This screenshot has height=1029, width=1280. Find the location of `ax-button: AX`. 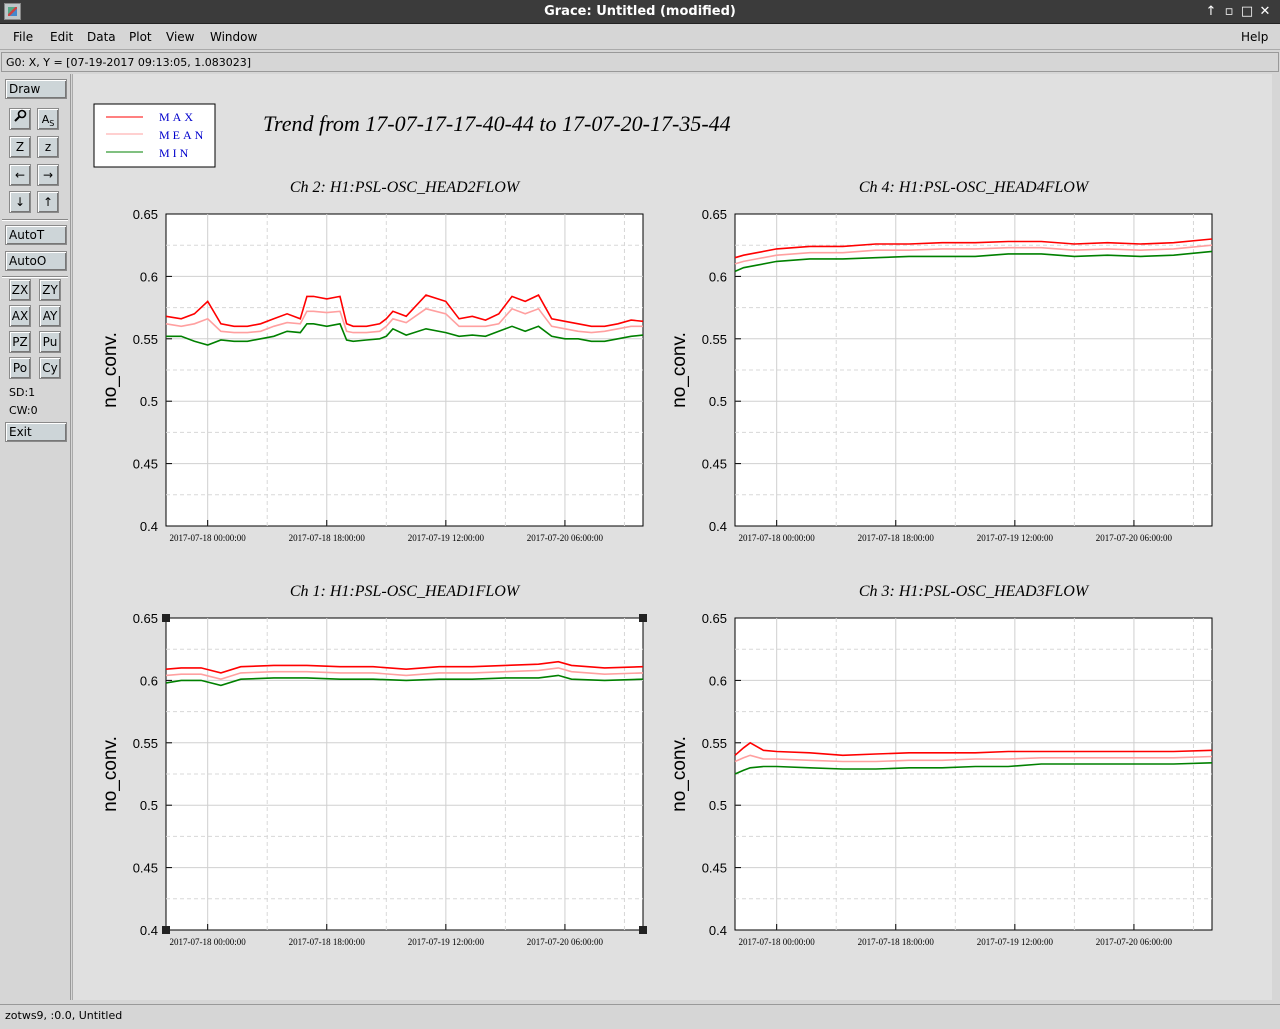

ax-button: AX is located at coordinates (20, 316).